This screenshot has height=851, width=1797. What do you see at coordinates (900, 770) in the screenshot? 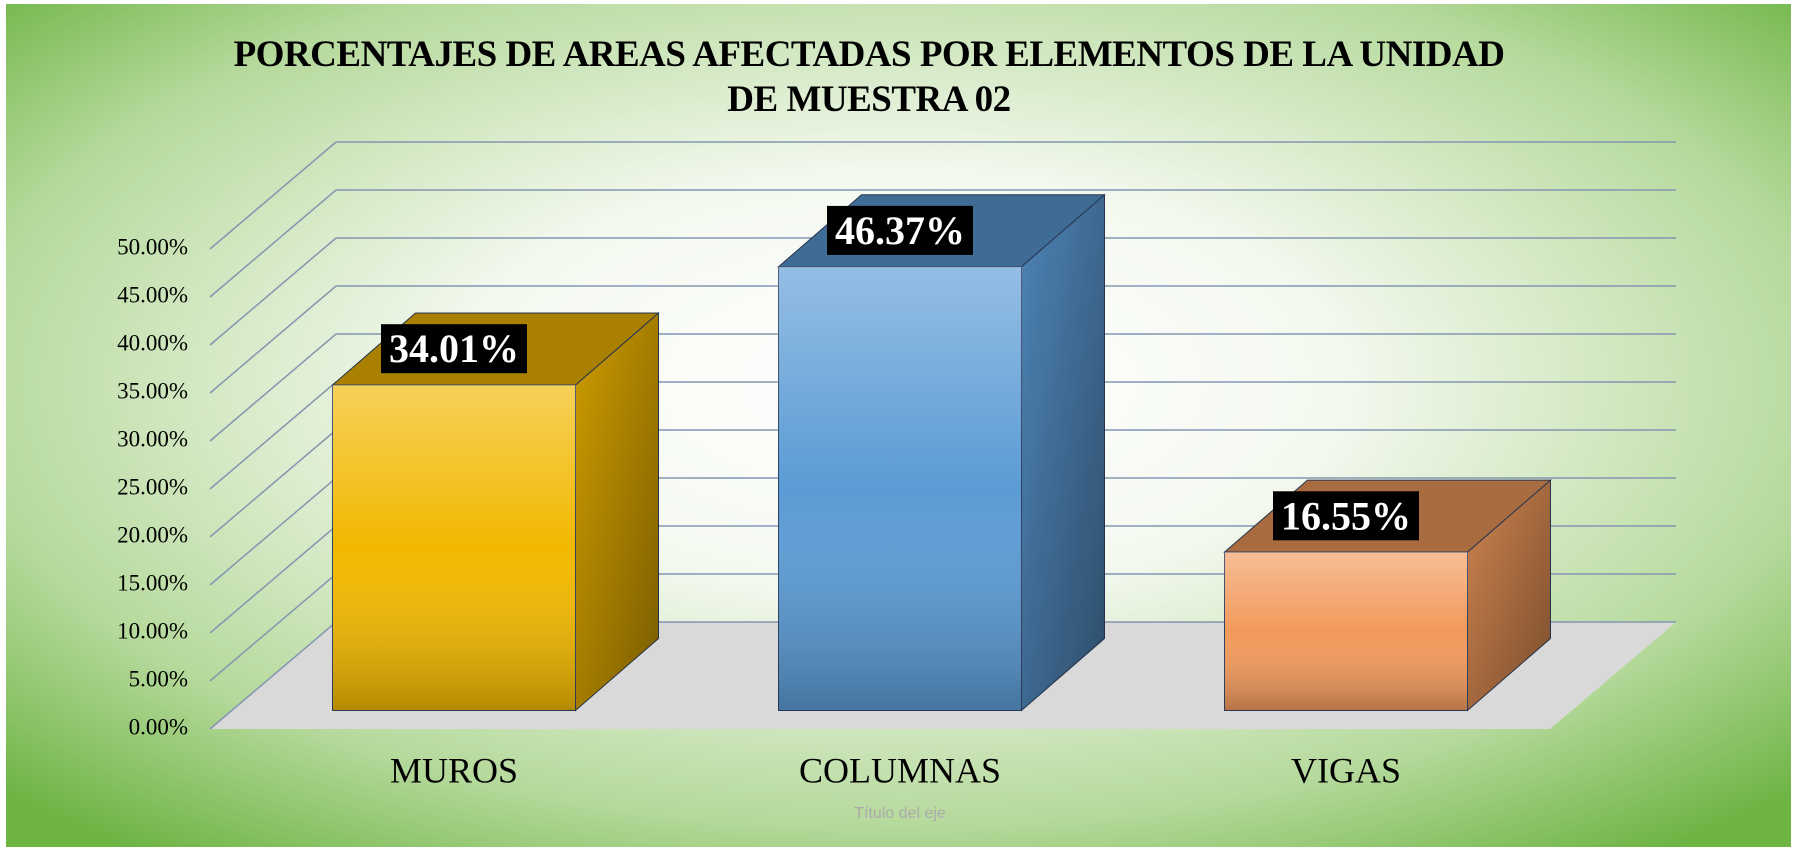
I see `x-tick-label: COLUMNAS` at bounding box center [900, 770].